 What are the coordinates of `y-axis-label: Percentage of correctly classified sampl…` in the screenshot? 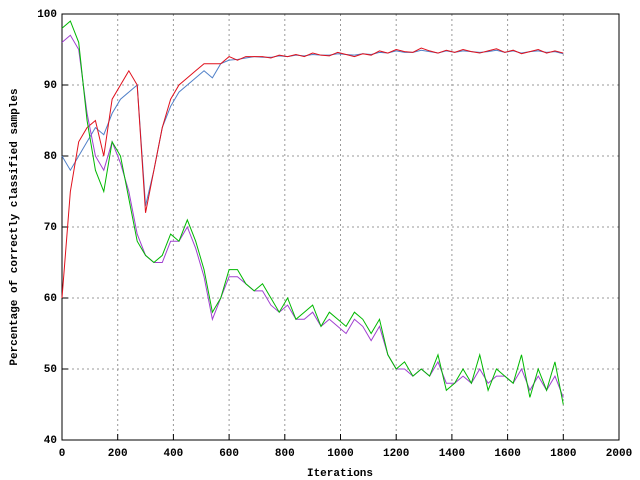 It's located at (15, 226).